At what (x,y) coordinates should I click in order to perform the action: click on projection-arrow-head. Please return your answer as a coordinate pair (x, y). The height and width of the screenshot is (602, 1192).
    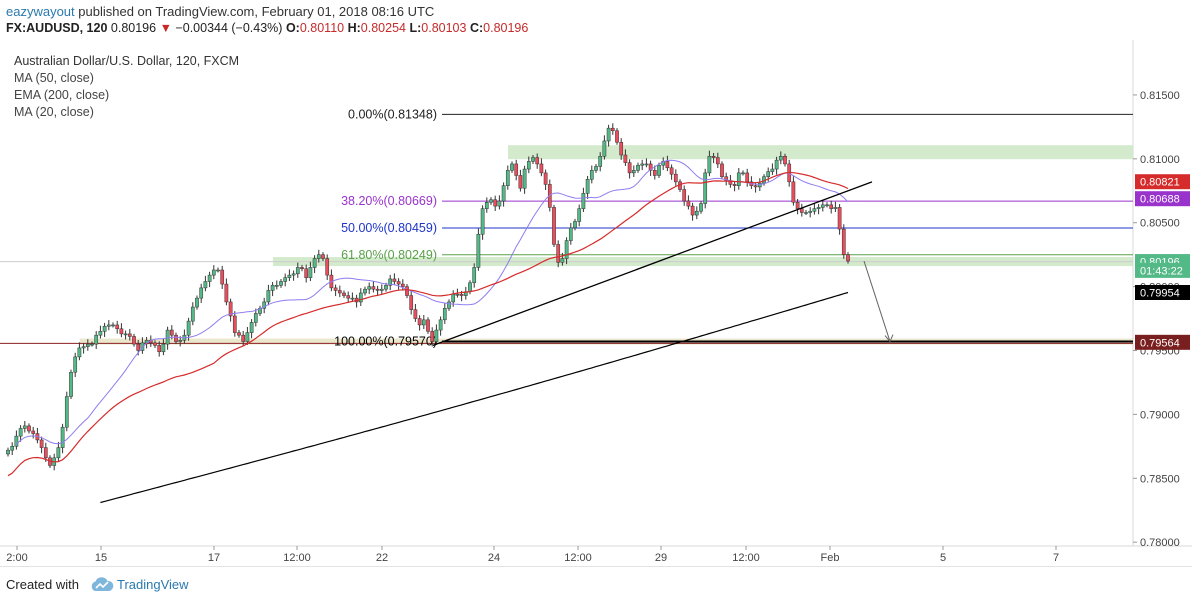
    Looking at the image, I should click on (889, 338).